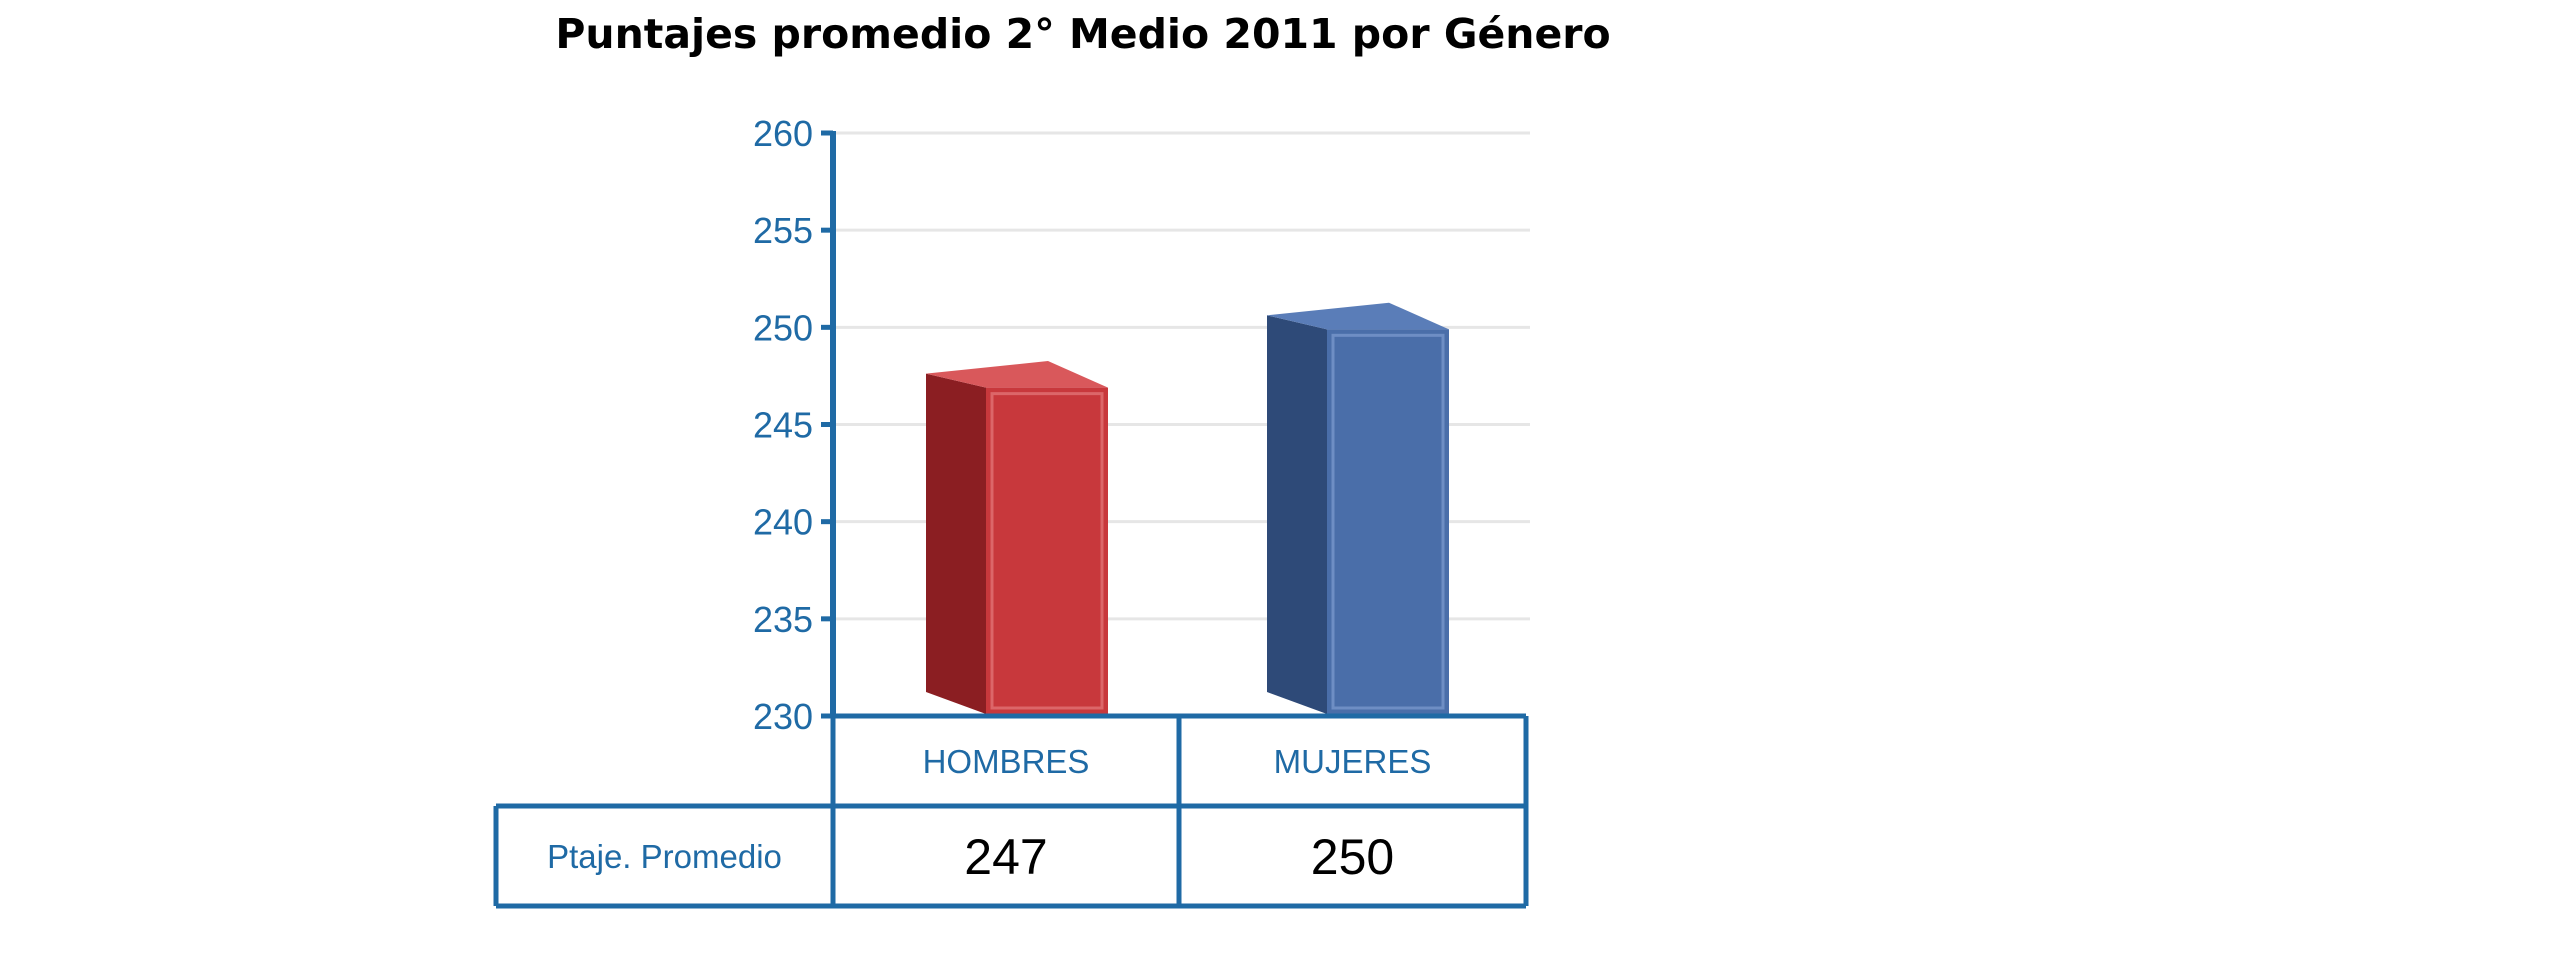 The height and width of the screenshot is (965, 2550). What do you see at coordinates (783, 522) in the screenshot?
I see `y-tick-label: 240` at bounding box center [783, 522].